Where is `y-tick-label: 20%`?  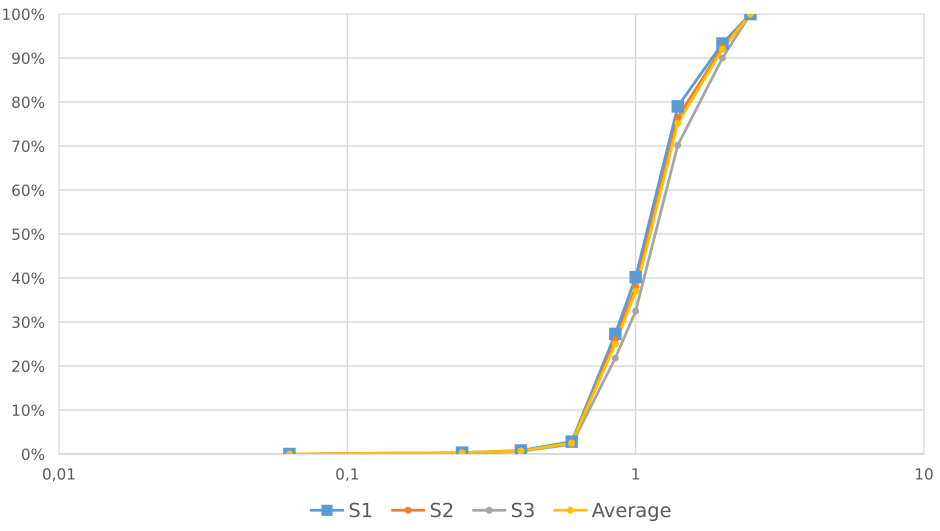
y-tick-label: 20% is located at coordinates (28, 366).